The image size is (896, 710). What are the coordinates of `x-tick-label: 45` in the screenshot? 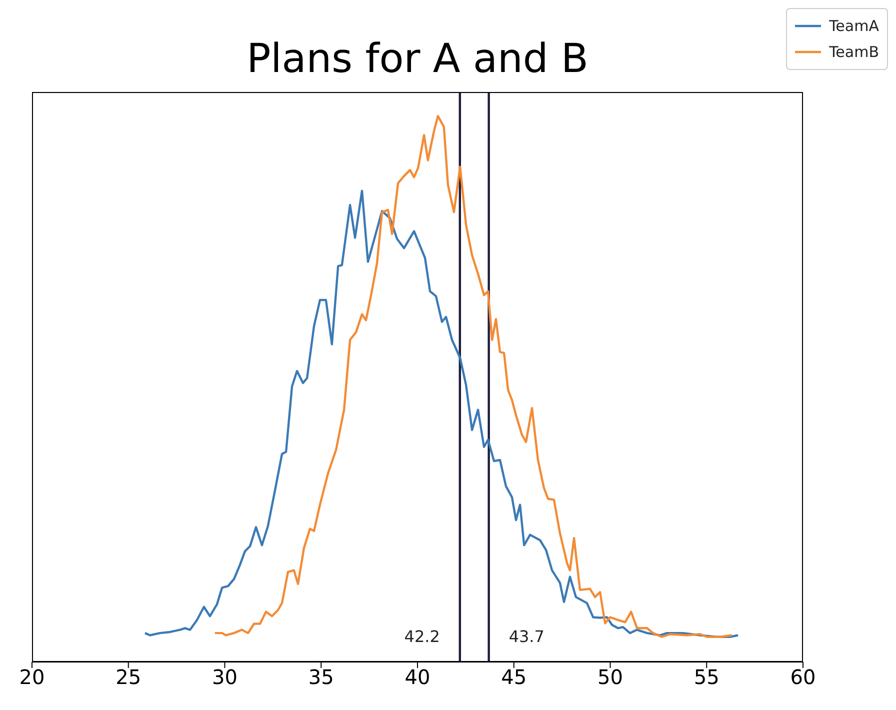 It's located at (514, 677).